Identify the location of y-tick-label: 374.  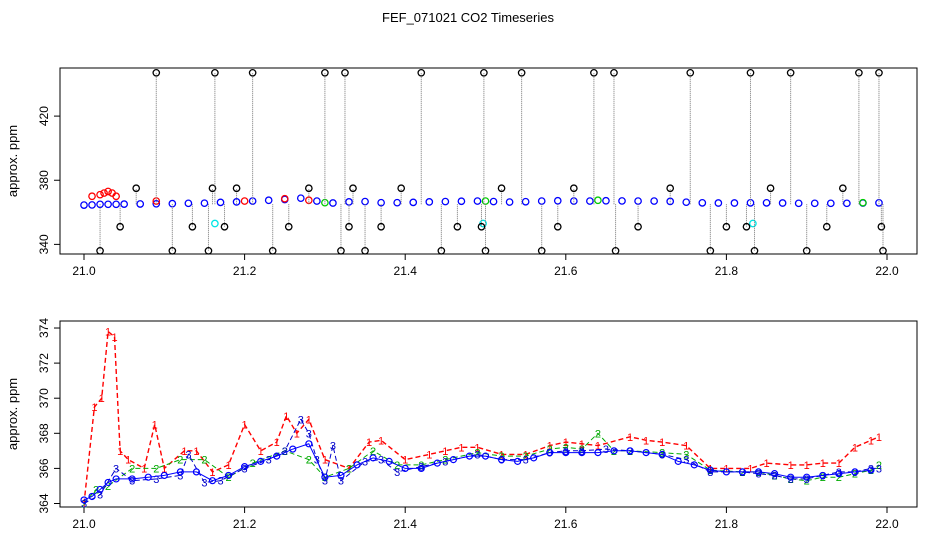
(44, 328).